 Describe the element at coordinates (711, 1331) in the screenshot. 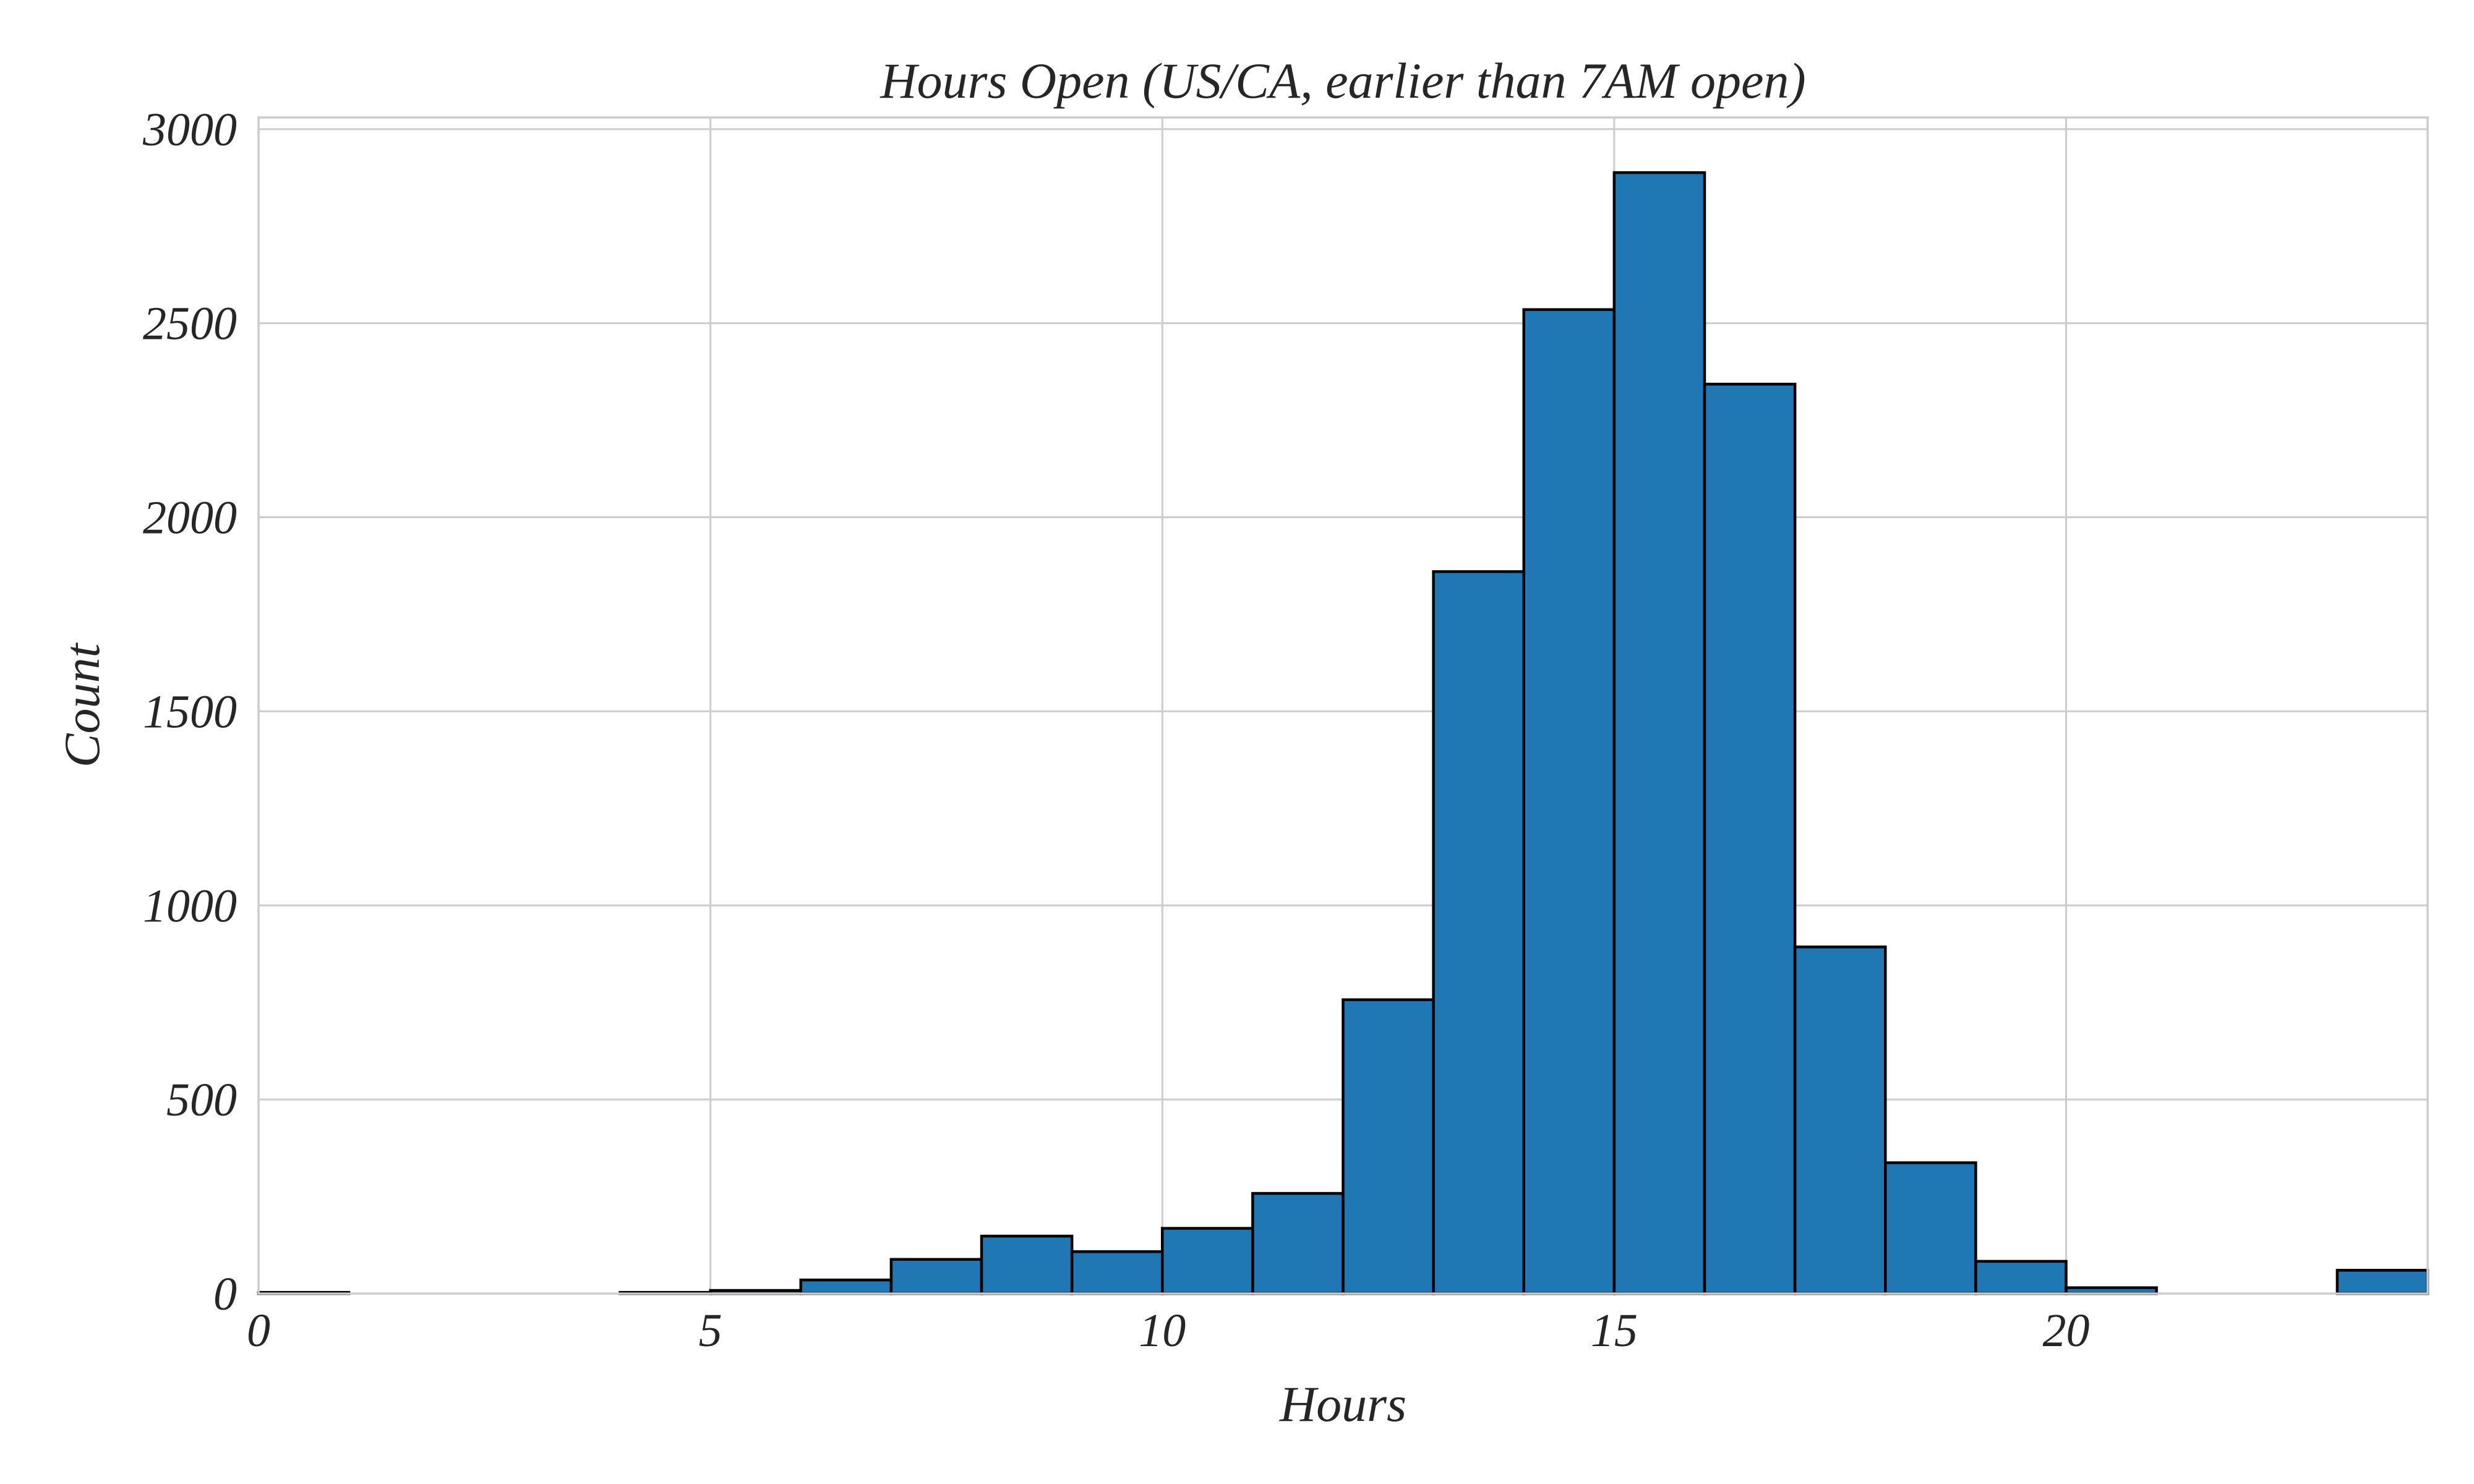

I see `x-tick-label: 5` at that location.